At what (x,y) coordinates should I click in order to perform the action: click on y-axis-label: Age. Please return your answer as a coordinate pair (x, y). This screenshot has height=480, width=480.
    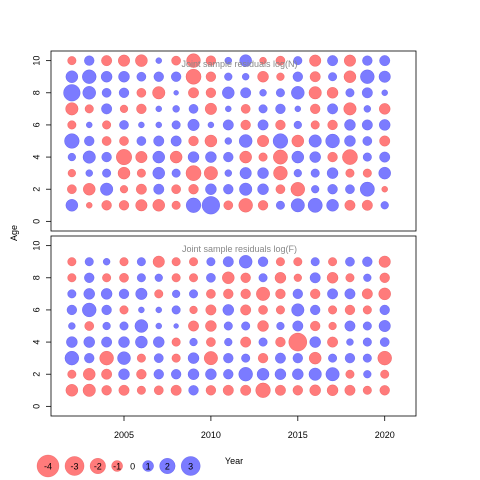
    Looking at the image, I should click on (14, 233).